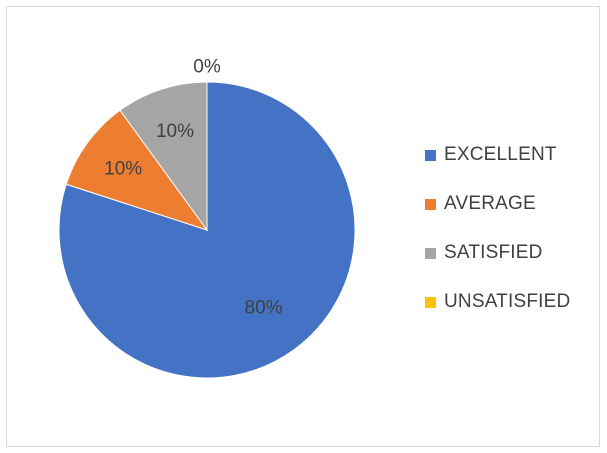 This screenshot has height=453, width=607. Describe the element at coordinates (163, 156) in the screenshot. I see `pie-slice-satisfied` at that location.